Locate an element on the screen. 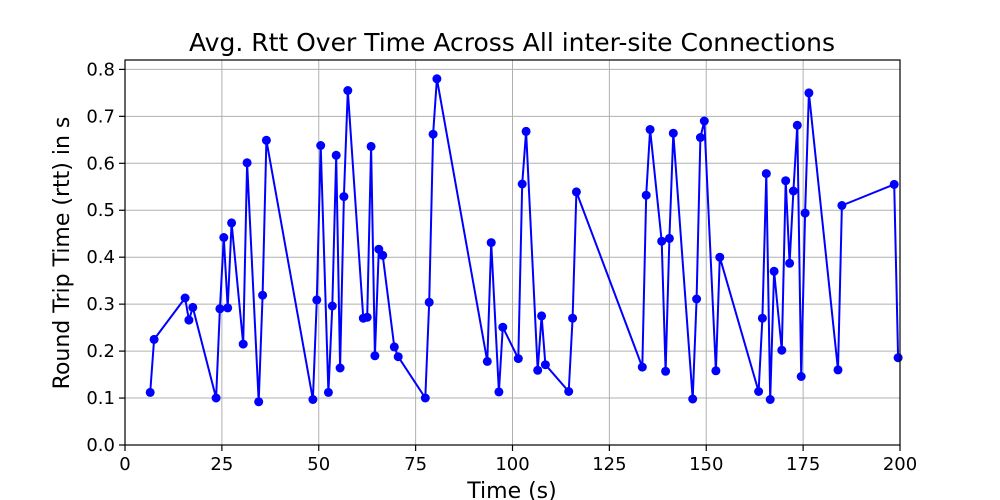 This screenshot has width=1000, height=500. y-tick-label: 0.8 is located at coordinates (100, 69).